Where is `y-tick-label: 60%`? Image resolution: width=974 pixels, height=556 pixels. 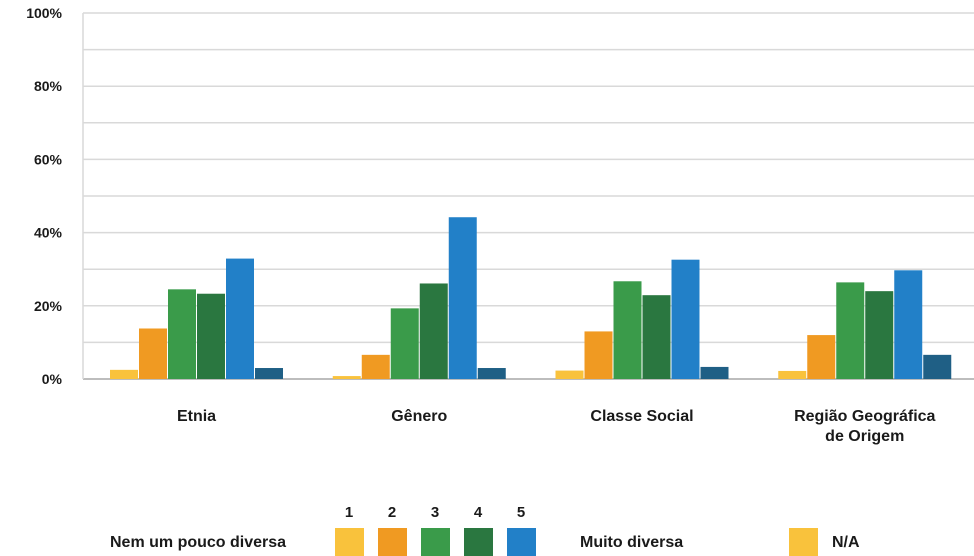
y-tick-label: 60% is located at coordinates (48, 159).